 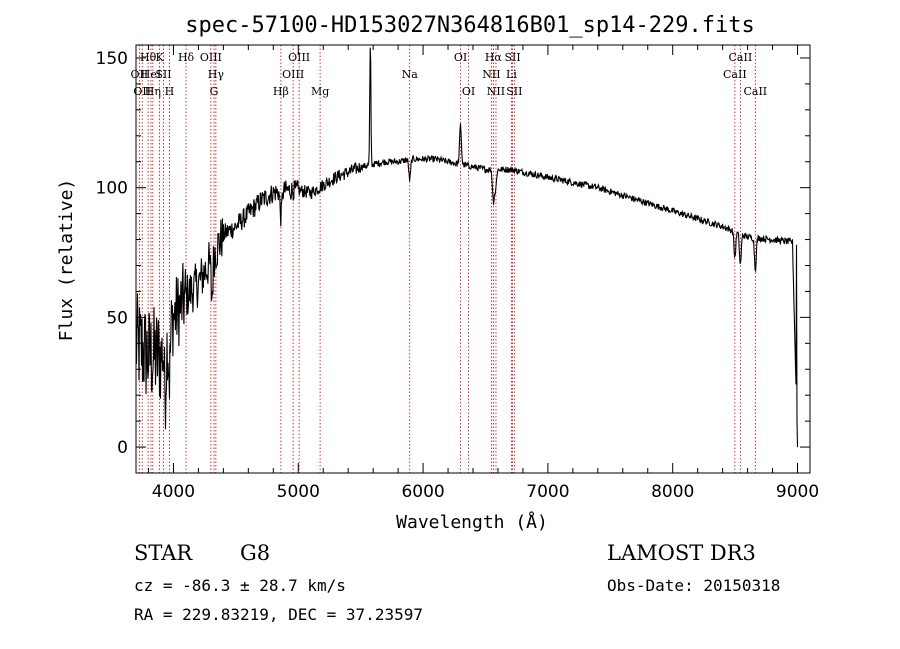 I want to click on y-tick-label: 150, so click(x=112, y=59).